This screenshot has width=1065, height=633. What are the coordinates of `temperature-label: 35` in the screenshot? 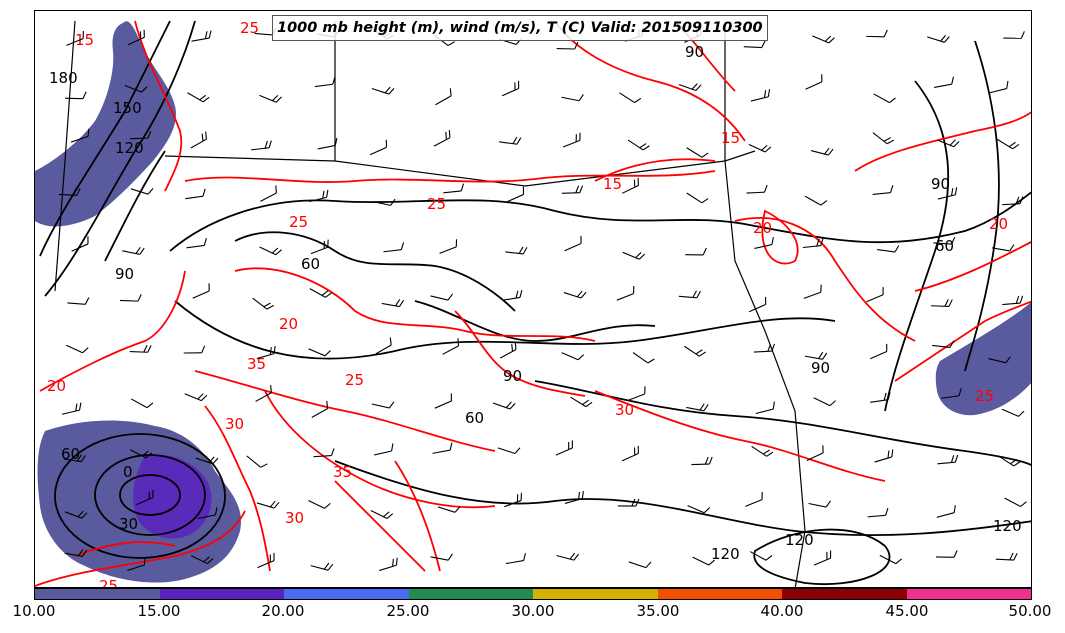 It's located at (256, 364).